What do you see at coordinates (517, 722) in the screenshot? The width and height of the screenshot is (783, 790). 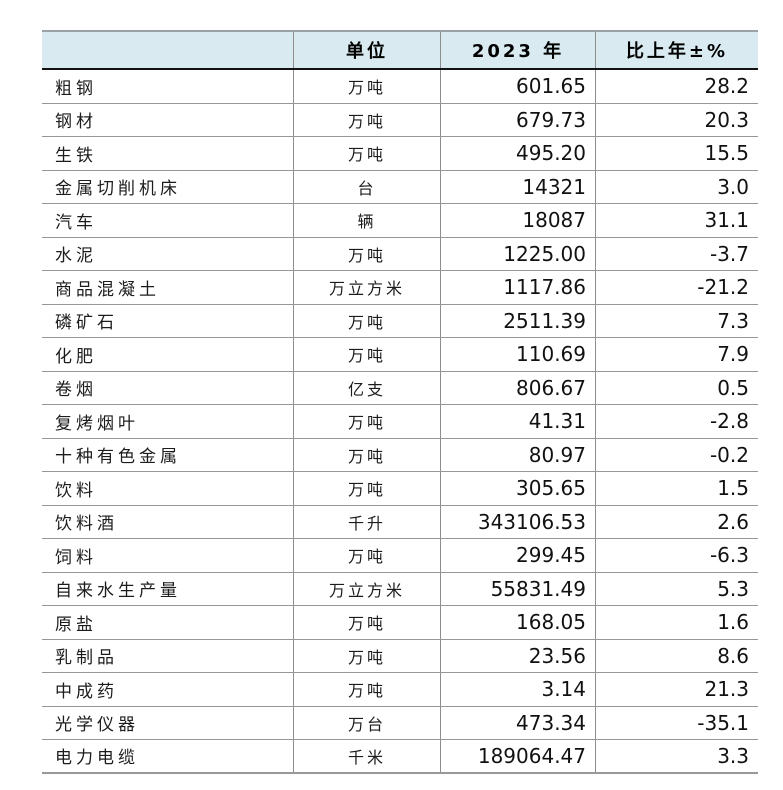 I see `value-2023: 473.34` at bounding box center [517, 722].